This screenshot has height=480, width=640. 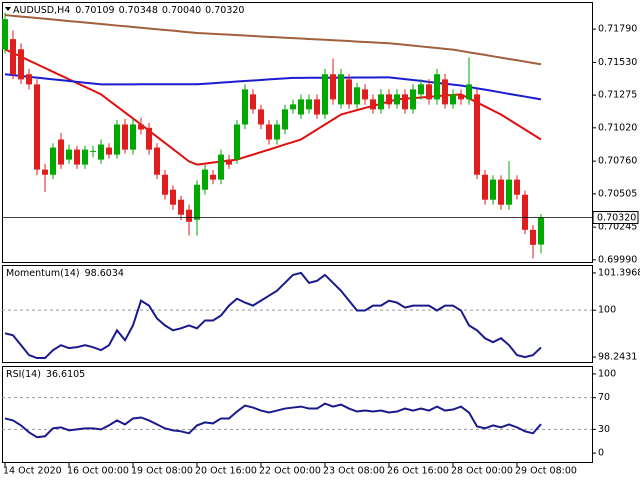 I want to click on x-tick-label: 20 Oct 16:00, so click(x=226, y=471).